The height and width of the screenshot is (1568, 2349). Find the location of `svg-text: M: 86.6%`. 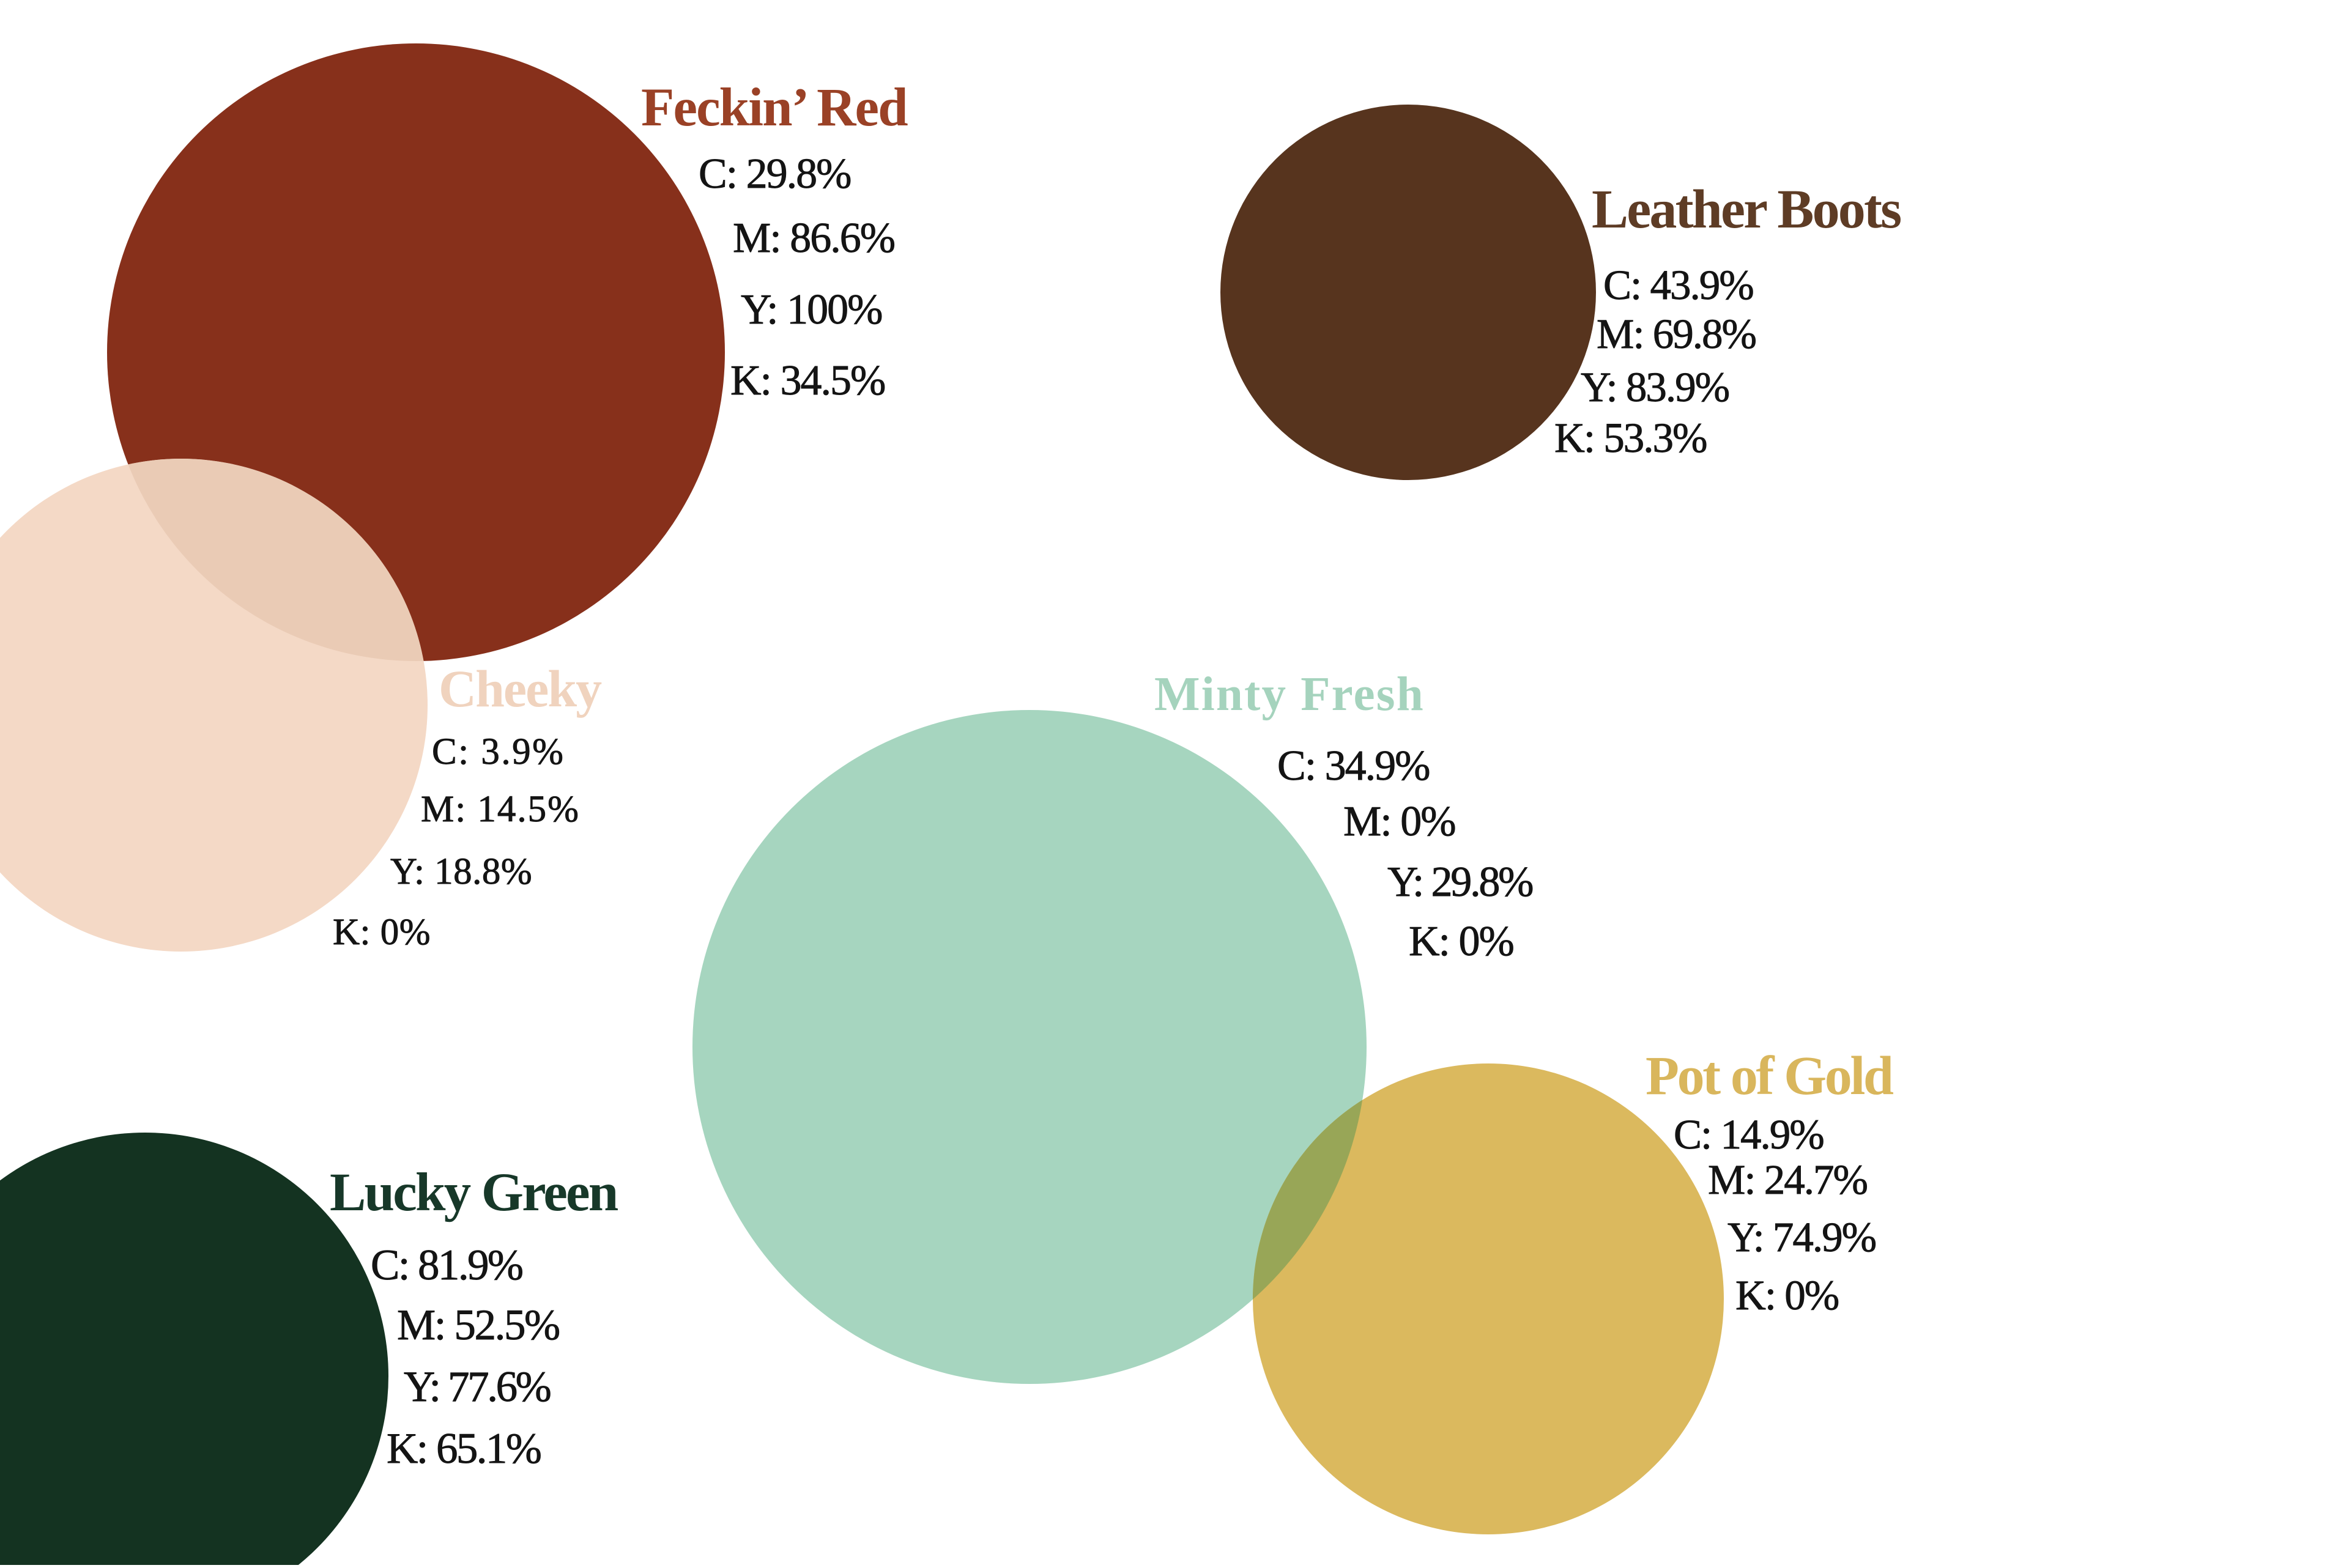

svg-text: M: 86.6% is located at coordinates (813, 238).